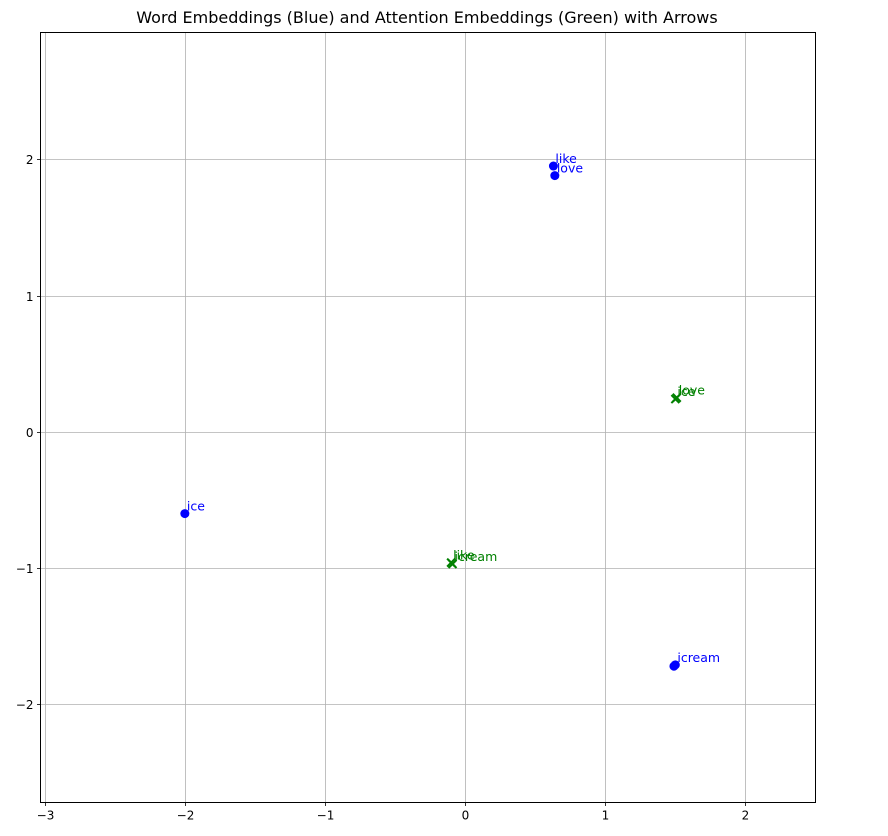  What do you see at coordinates (746, 816) in the screenshot?
I see `x-tick-label: 2` at bounding box center [746, 816].